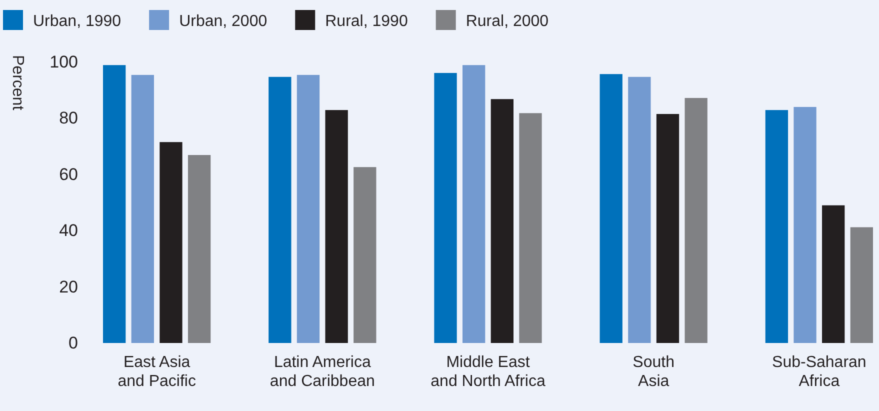 The image size is (879, 411). Describe the element at coordinates (653, 372) in the screenshot. I see `x-tick-label: South Asia` at that location.